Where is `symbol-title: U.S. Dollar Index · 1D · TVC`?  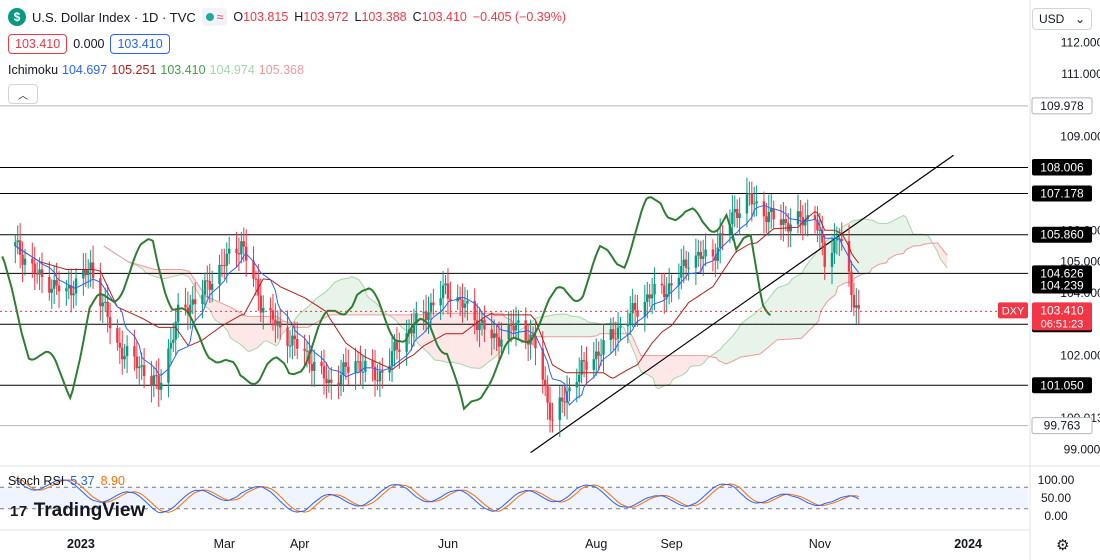
symbol-title: U.S. Dollar Index · 1D · TVC is located at coordinates (114, 17).